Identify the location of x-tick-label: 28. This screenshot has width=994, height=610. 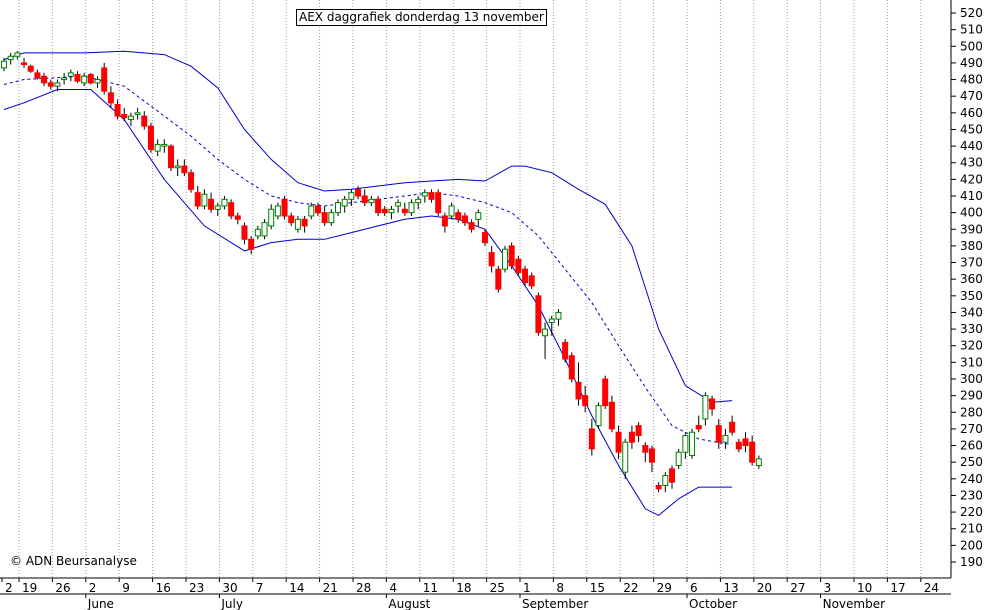
(363, 588).